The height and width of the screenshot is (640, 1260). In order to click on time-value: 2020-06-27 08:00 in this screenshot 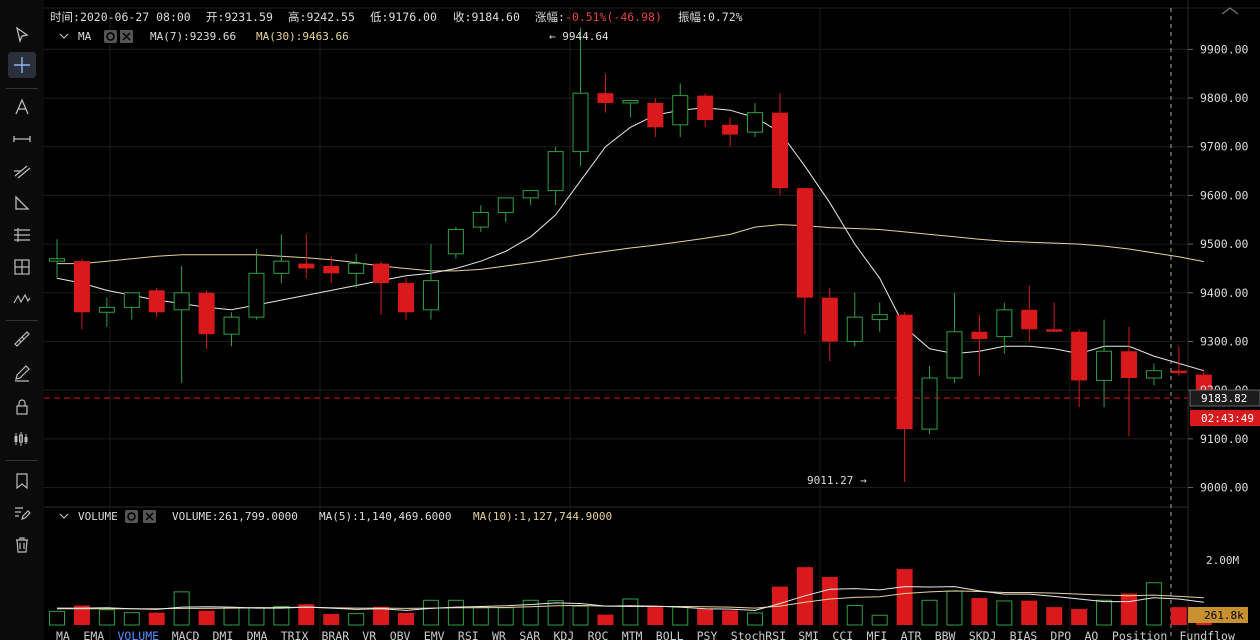, I will do `click(135, 17)`.